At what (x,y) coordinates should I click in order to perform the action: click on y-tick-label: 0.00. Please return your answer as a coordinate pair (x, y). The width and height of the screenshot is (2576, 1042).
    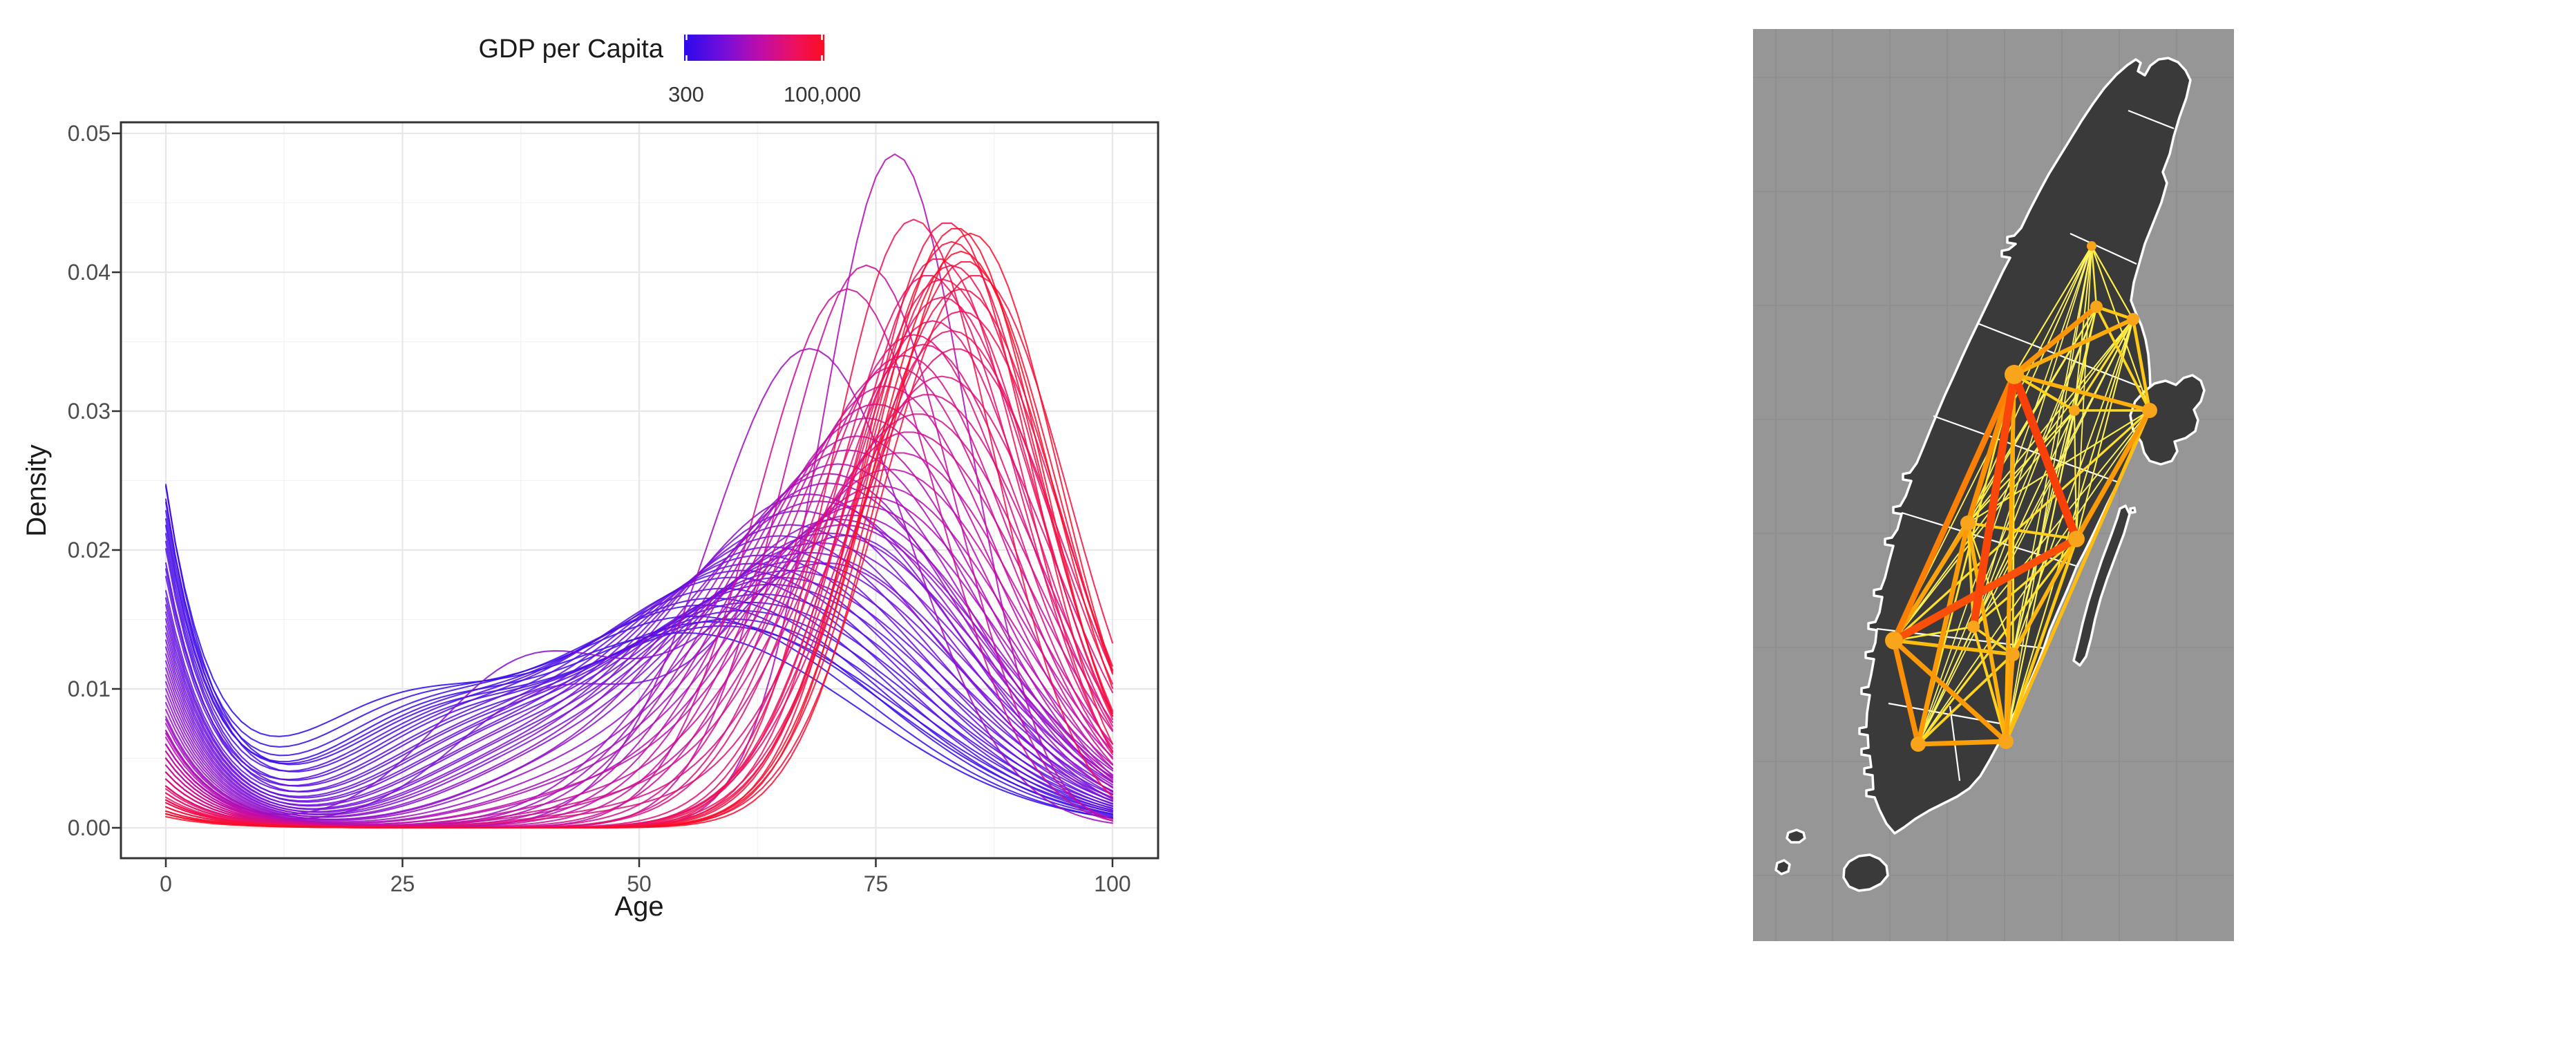
    Looking at the image, I should click on (89, 827).